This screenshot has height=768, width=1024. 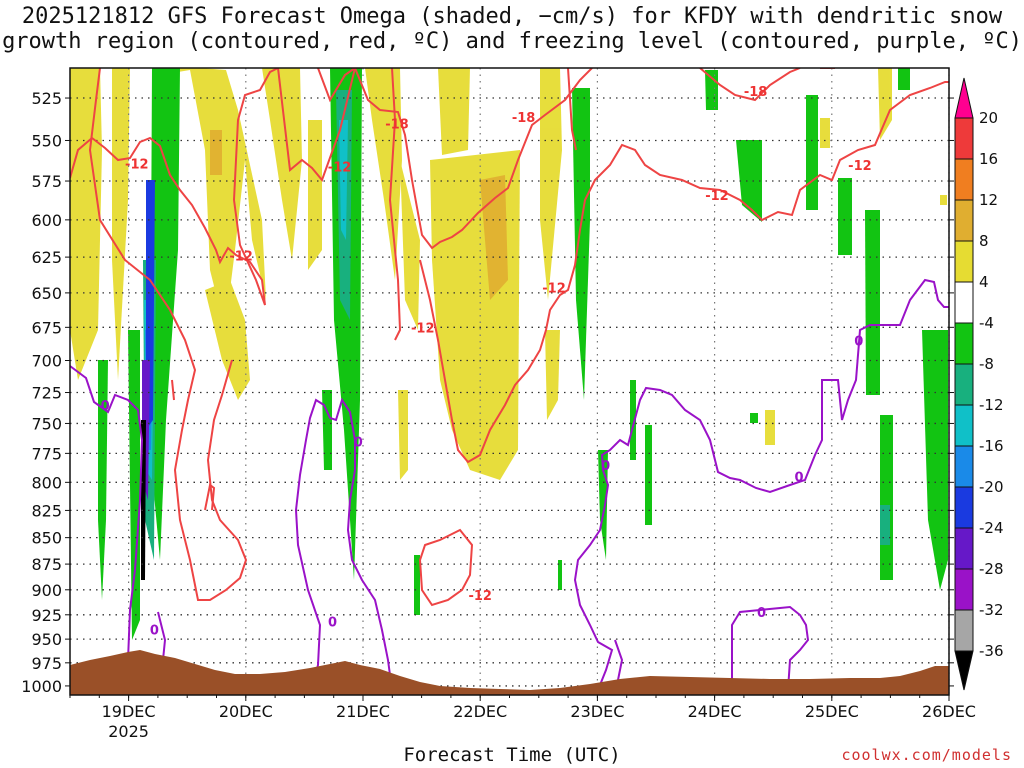 I want to click on terrain, so click(x=509, y=672).